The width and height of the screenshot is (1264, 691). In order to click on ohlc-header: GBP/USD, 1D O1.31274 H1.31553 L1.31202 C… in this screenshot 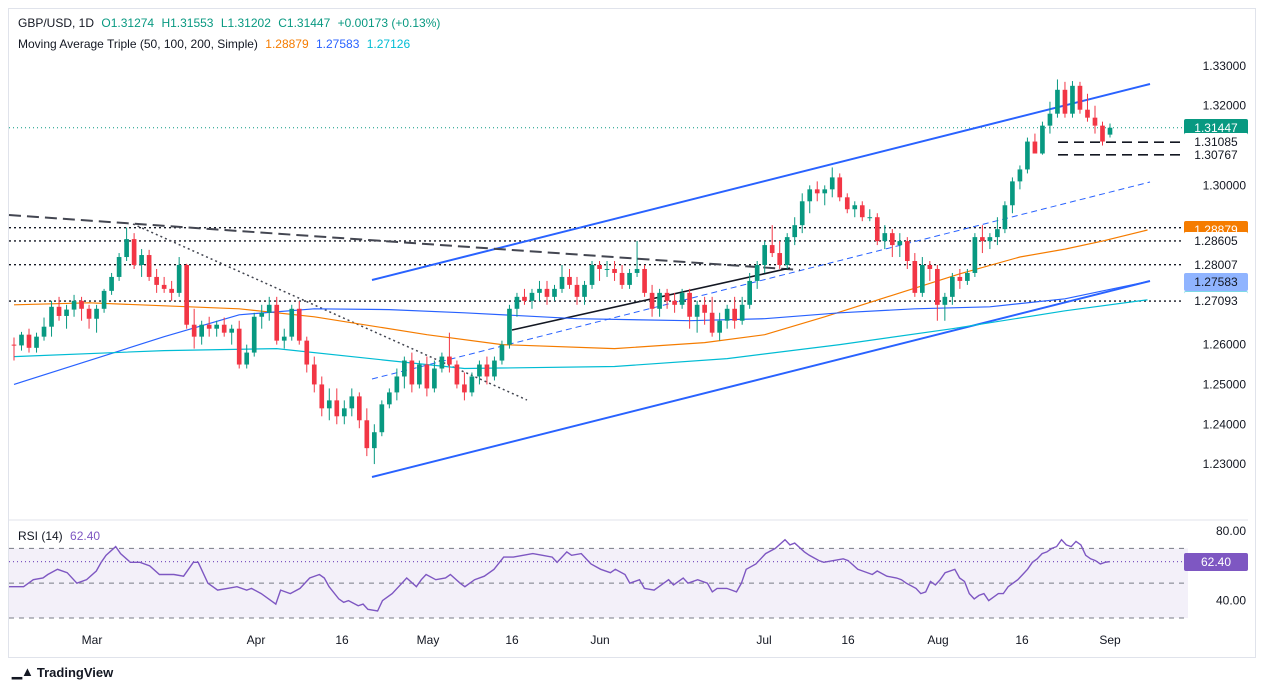, I will do `click(231, 23)`.